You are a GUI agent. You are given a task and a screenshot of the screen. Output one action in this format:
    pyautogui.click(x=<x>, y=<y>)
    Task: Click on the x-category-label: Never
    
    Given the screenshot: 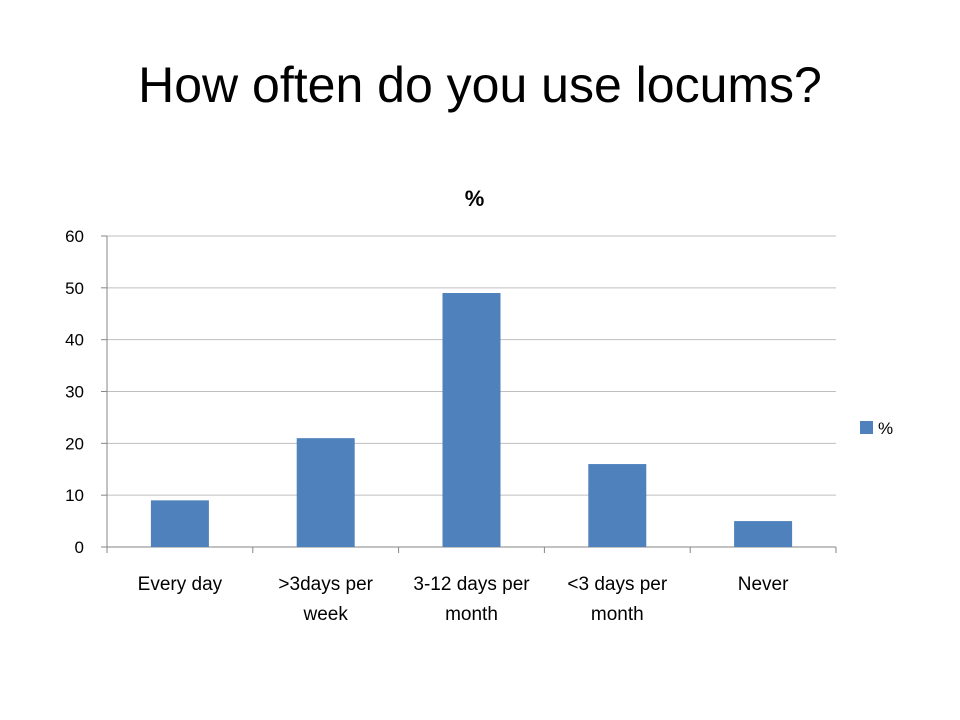 What is the action you would take?
    pyautogui.click(x=763, y=584)
    